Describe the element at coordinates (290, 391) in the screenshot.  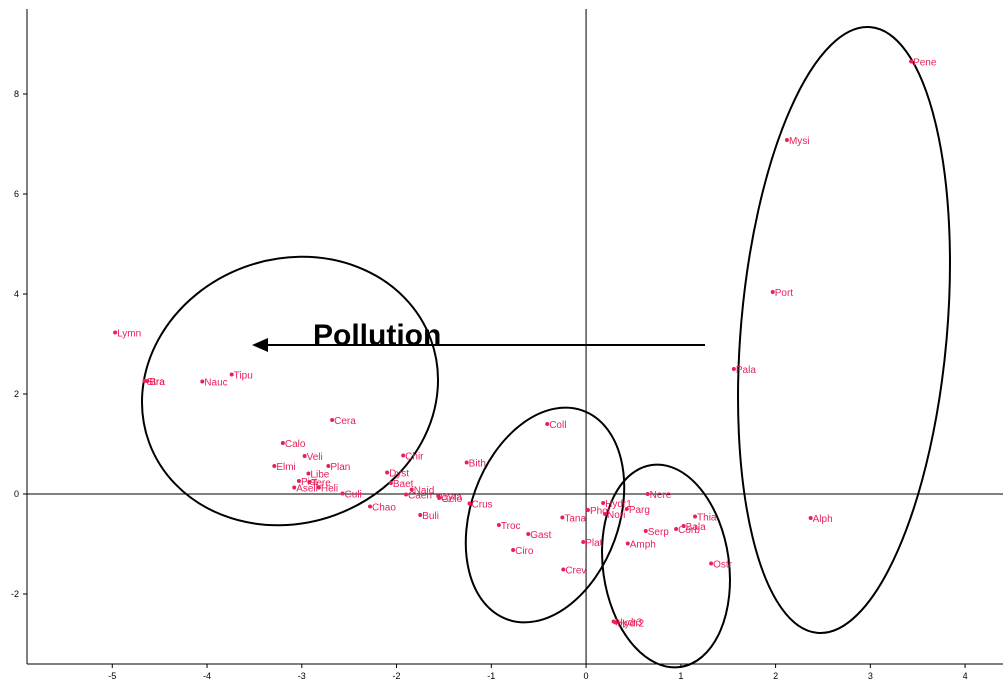
I see `pollution-group-ellipse` at that location.